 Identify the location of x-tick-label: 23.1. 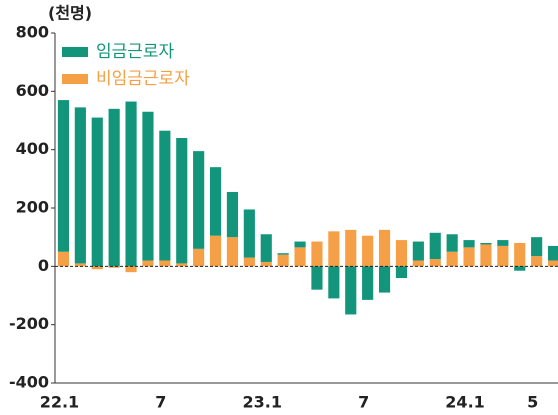
(262, 402).